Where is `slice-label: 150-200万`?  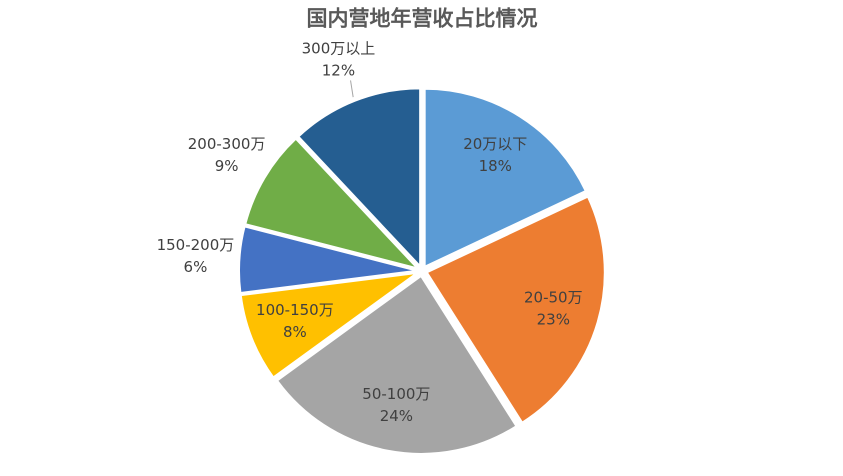
slice-label: 150-200万 is located at coordinates (196, 245).